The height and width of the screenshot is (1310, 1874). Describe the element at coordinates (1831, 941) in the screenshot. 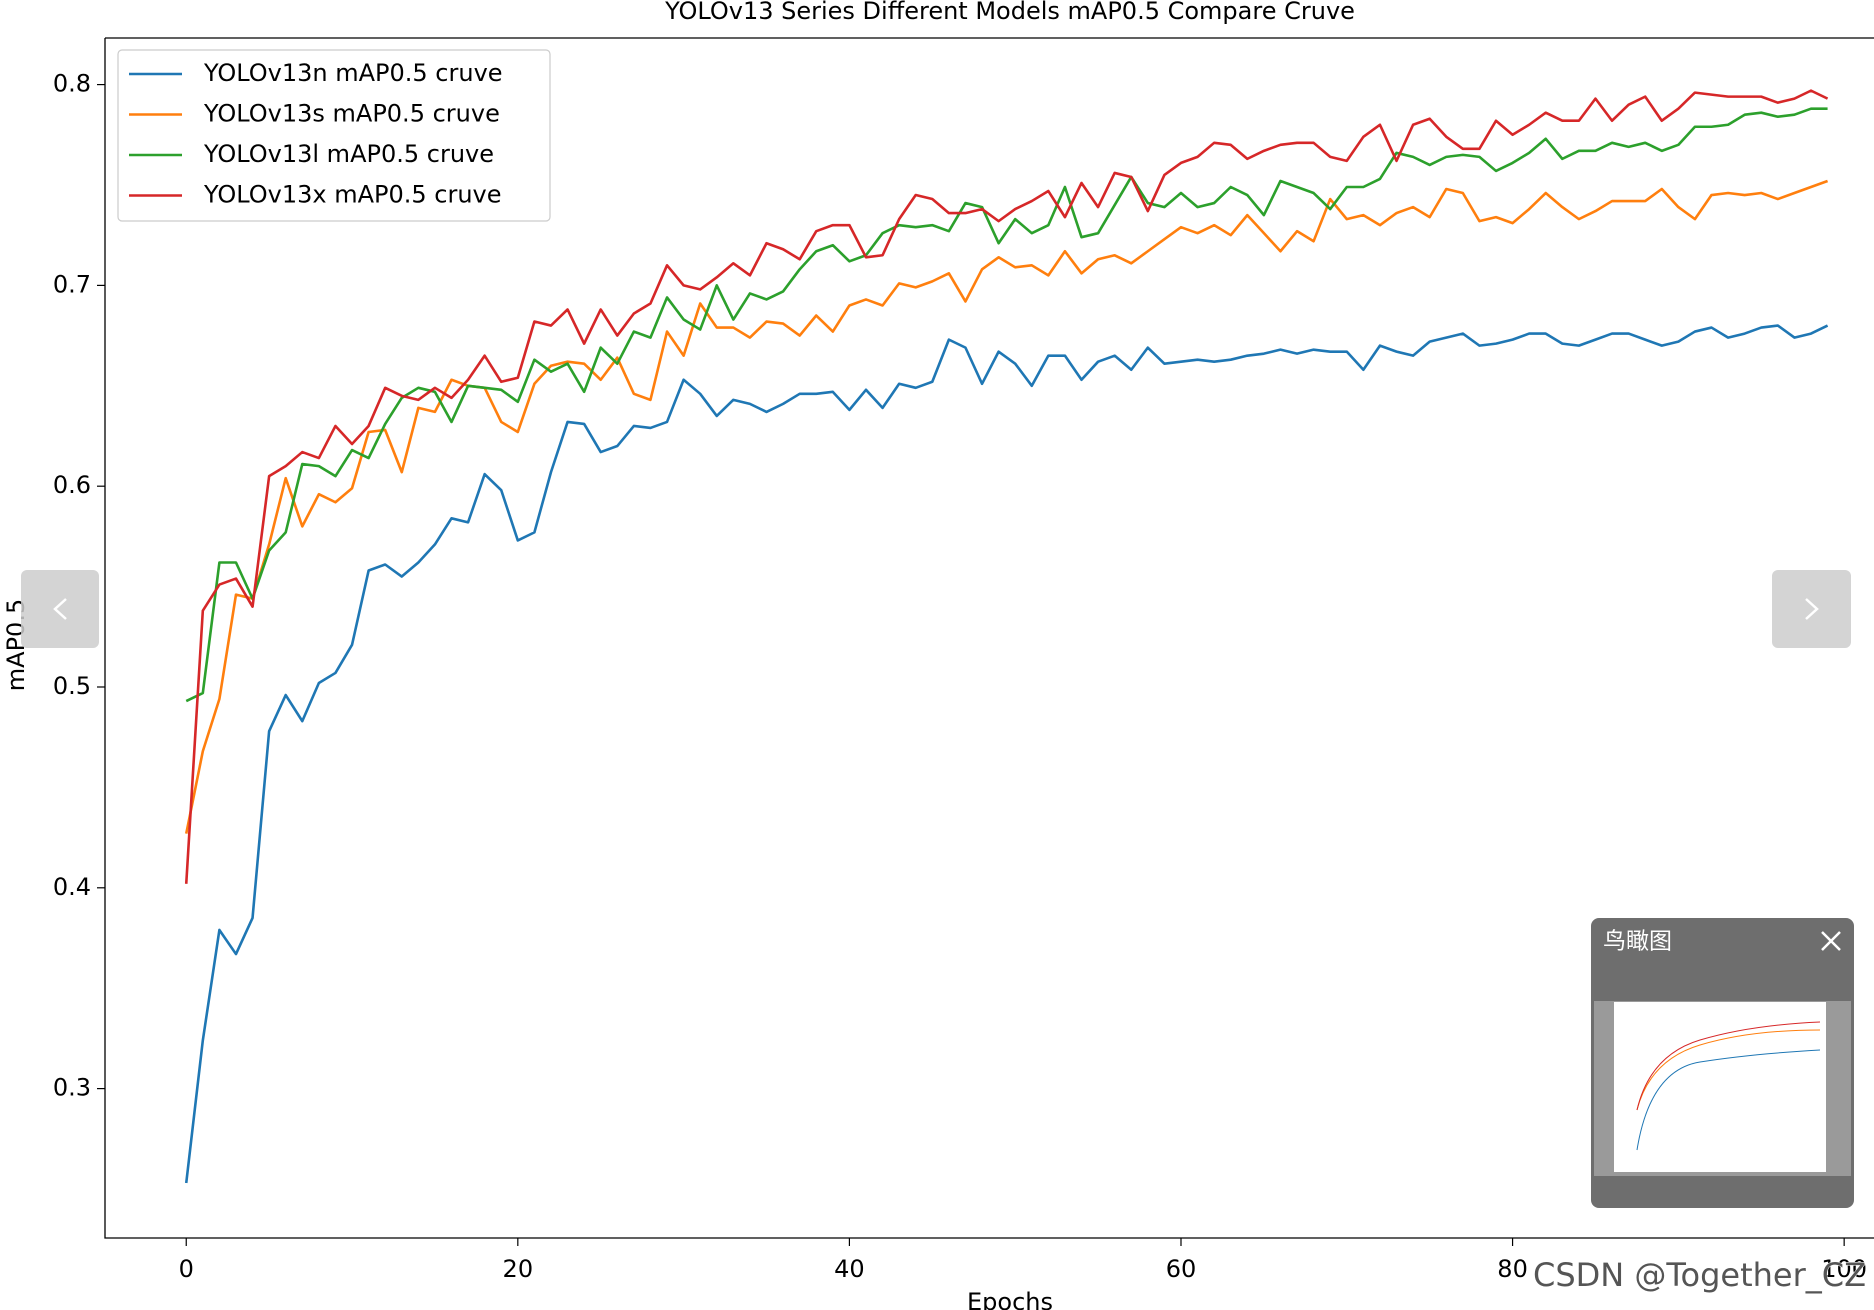

I see `minimap-close` at that location.